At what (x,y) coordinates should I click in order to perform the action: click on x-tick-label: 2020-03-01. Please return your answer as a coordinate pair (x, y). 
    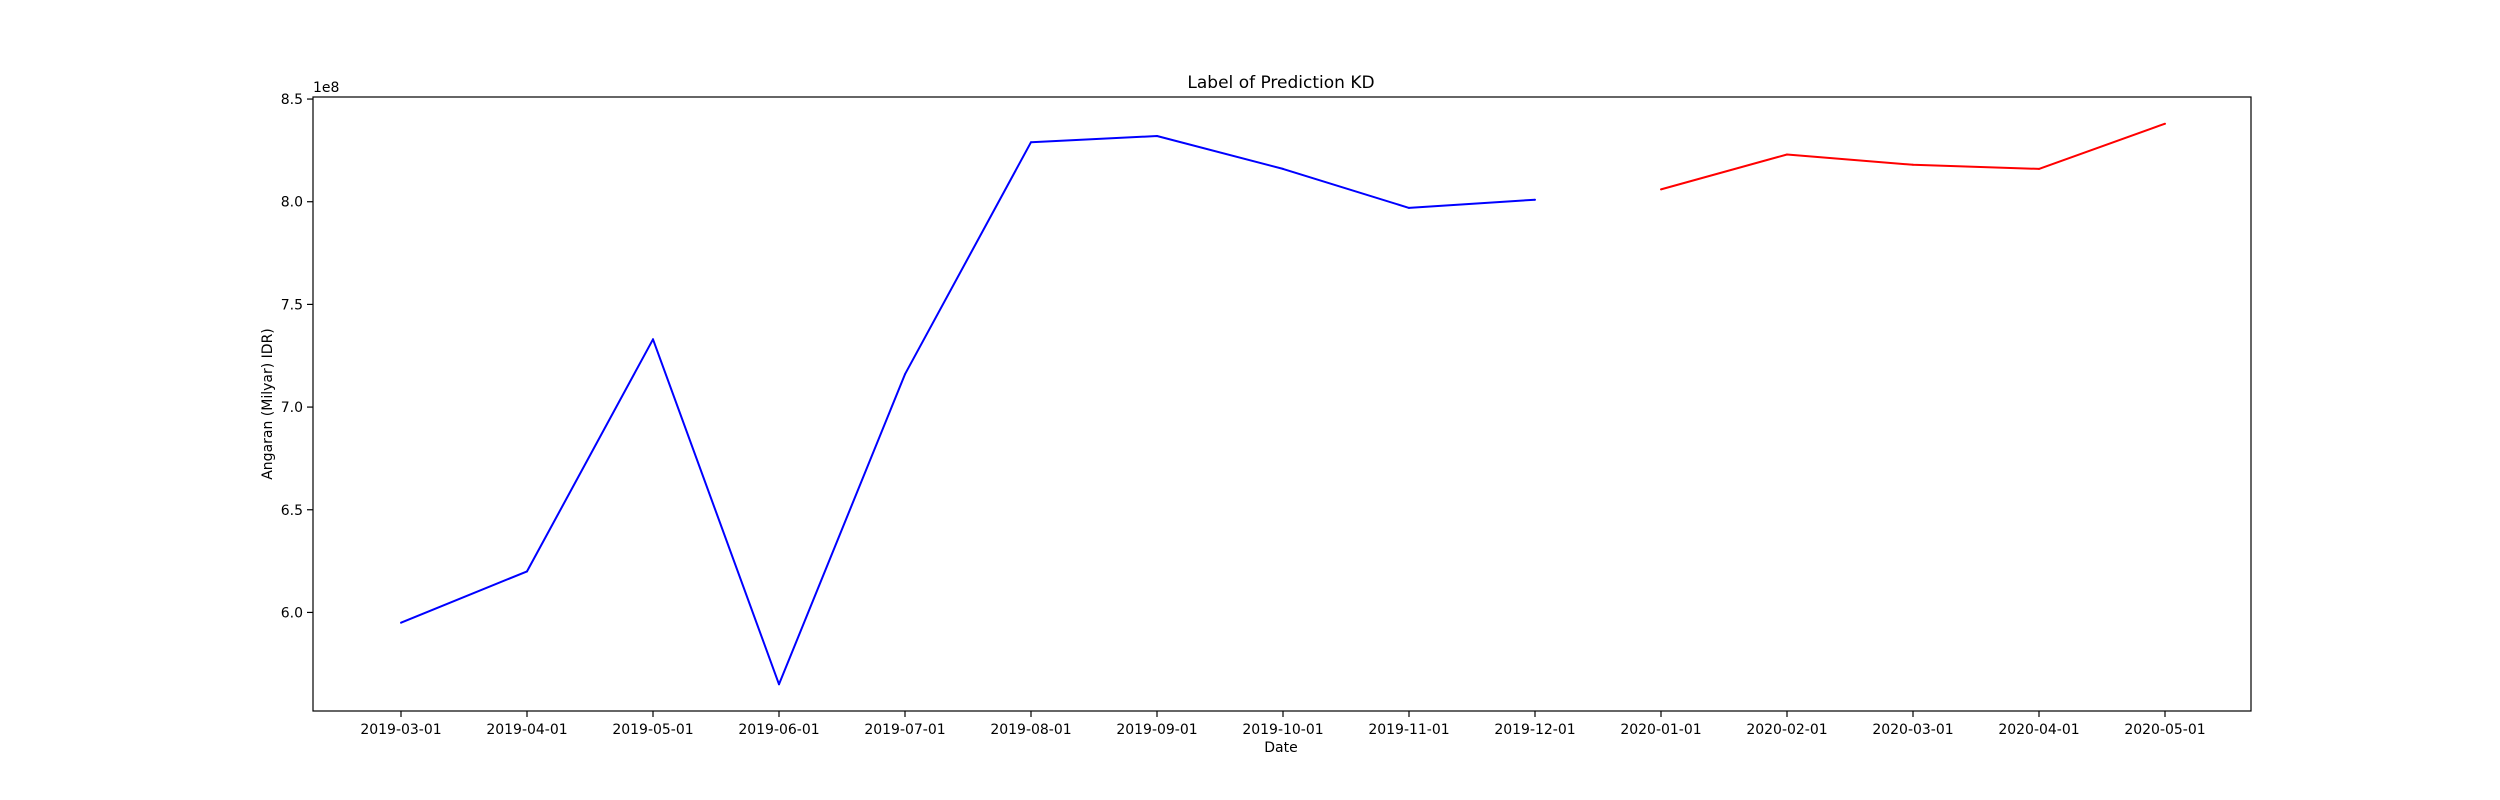
    Looking at the image, I should click on (1912, 730).